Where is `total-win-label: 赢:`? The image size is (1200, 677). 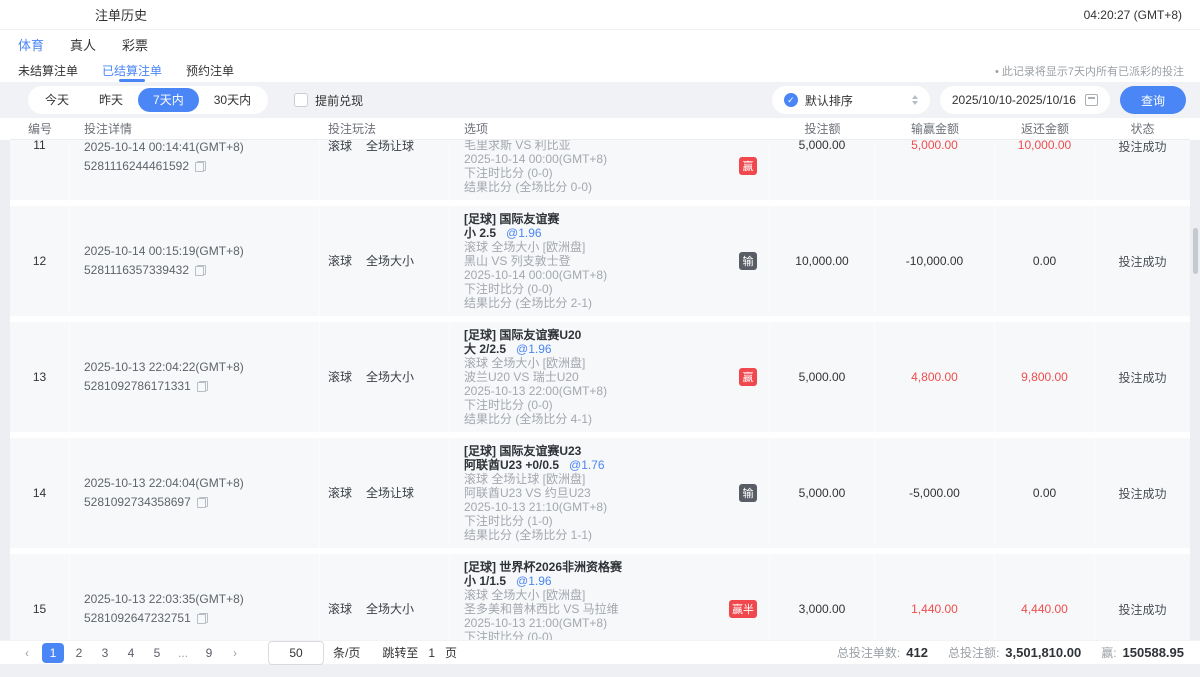 total-win-label: 赢: is located at coordinates (1109, 653).